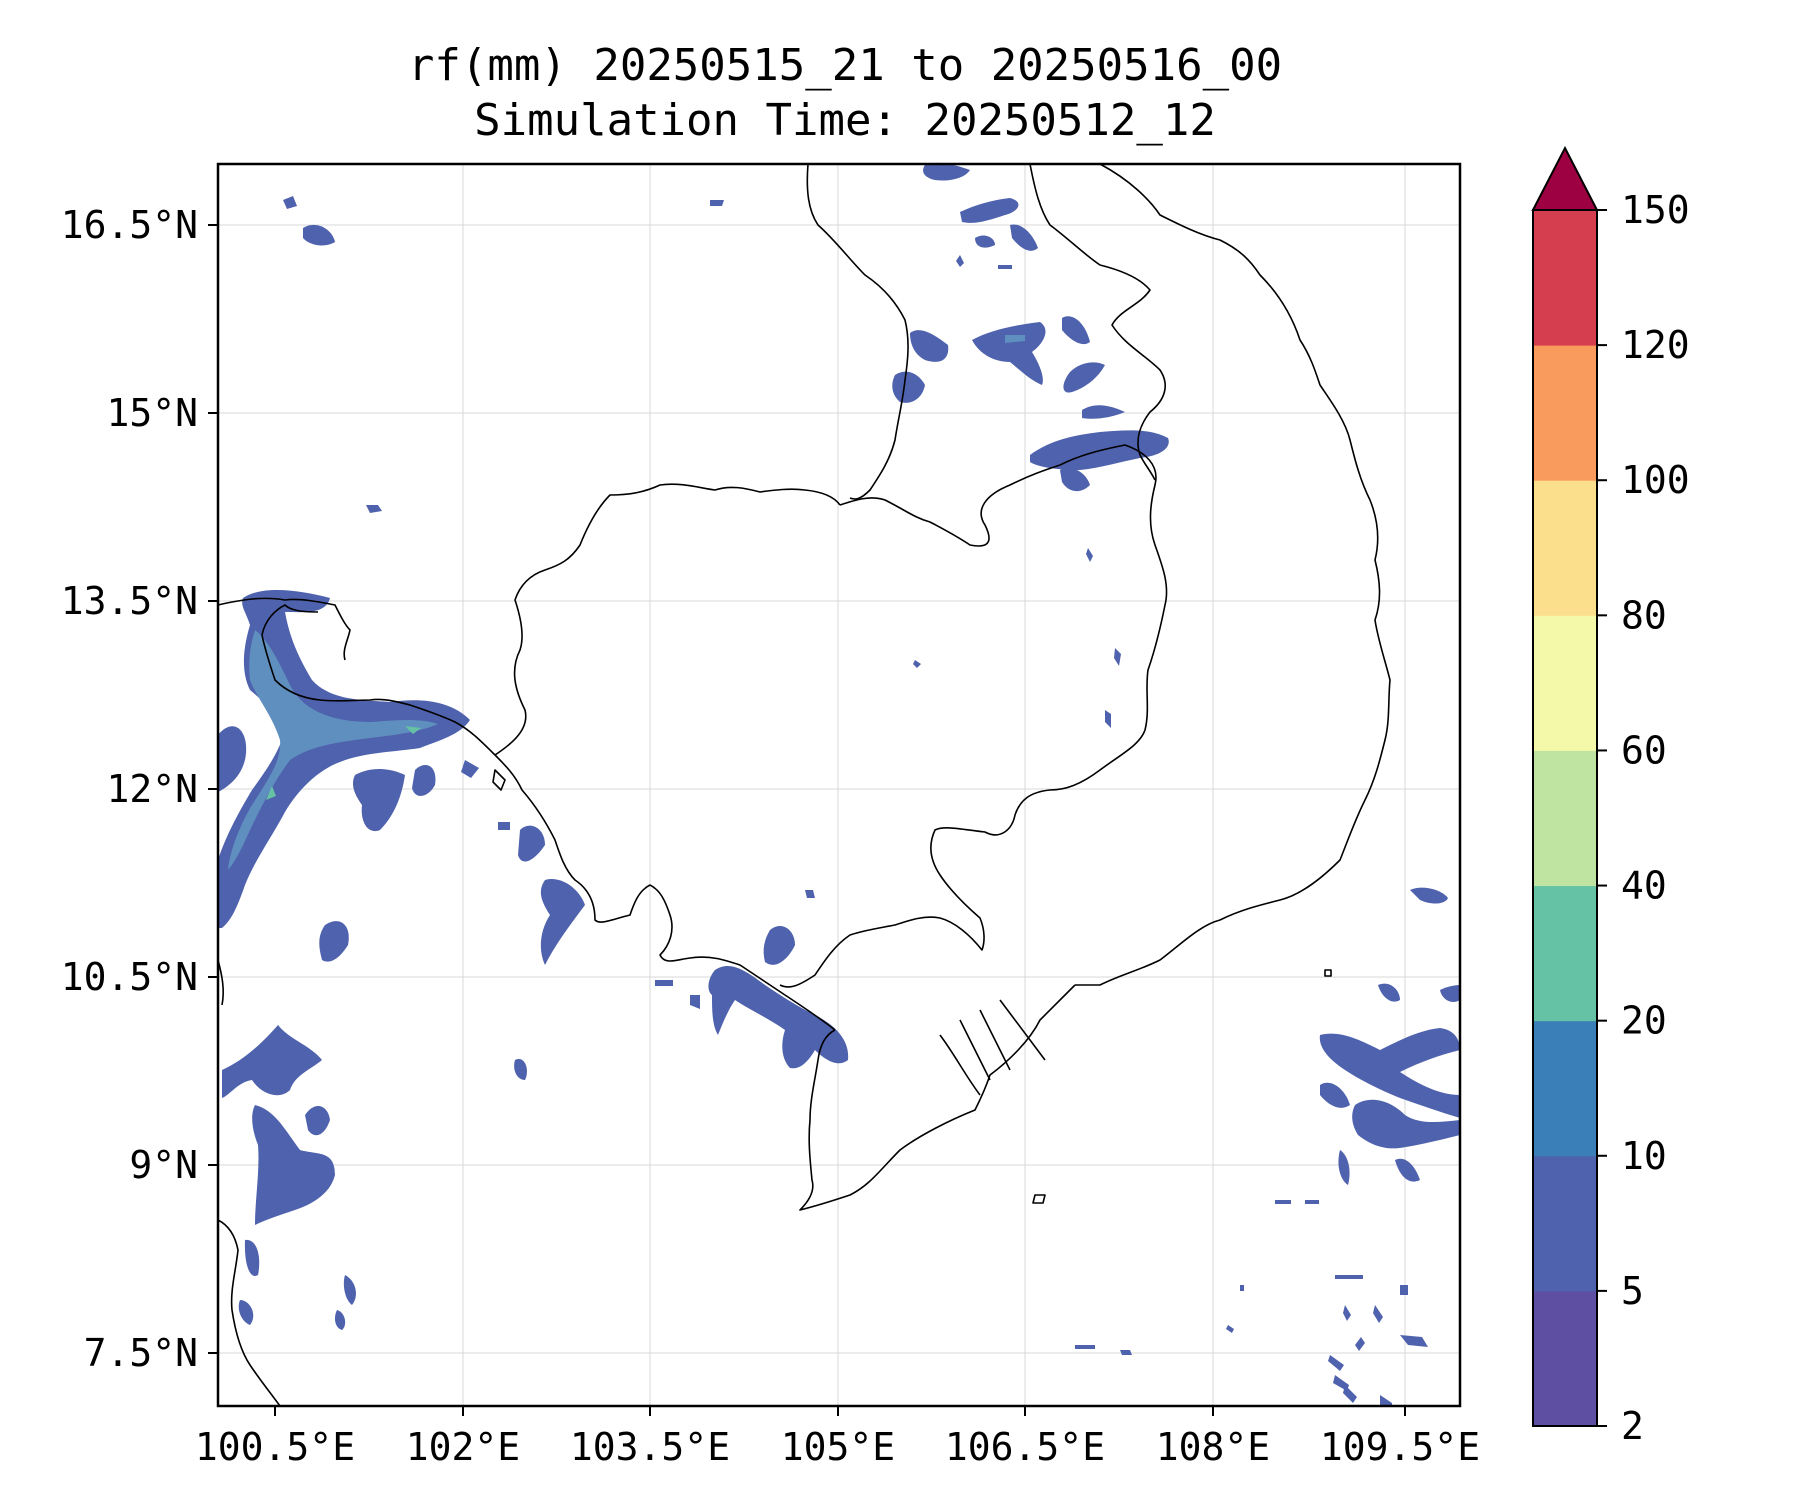  Describe the element at coordinates (141, 1353) in the screenshot. I see `y-tick-label-6: 7.5°N` at that location.